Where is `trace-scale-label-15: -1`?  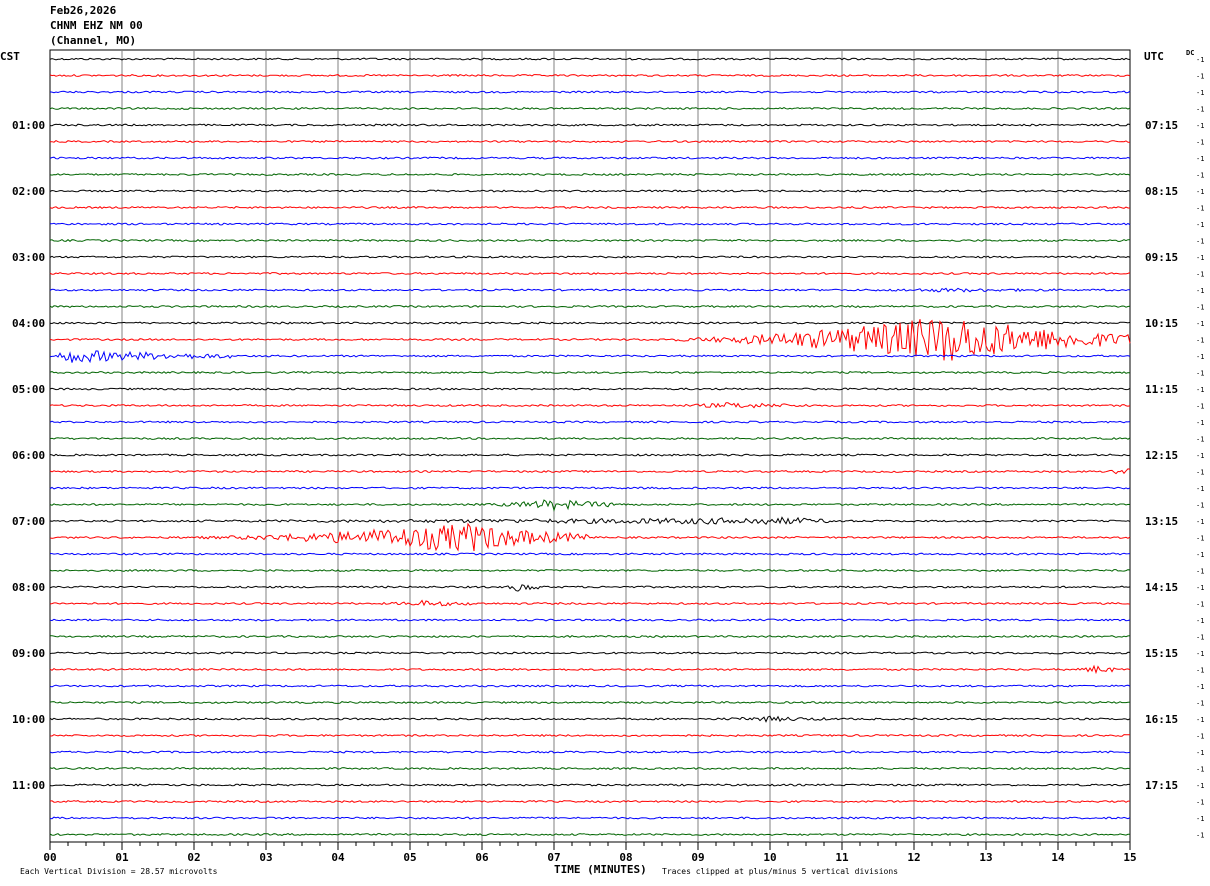 trace-scale-label-15: -1 is located at coordinates (1200, 308).